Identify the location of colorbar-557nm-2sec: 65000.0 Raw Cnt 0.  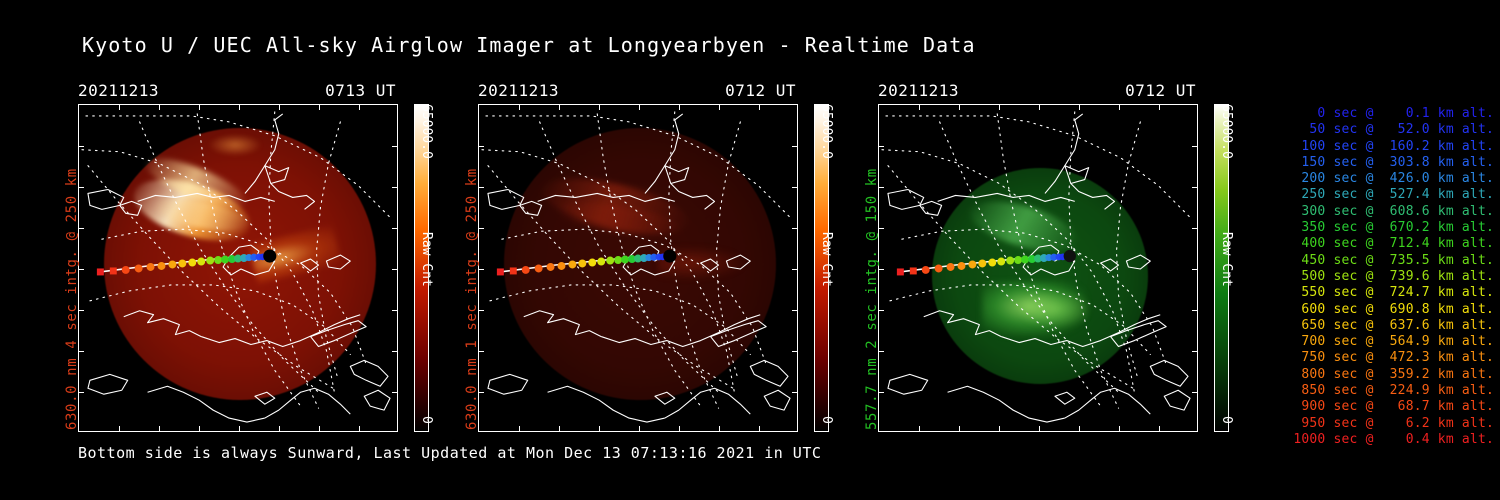
(1247, 268).